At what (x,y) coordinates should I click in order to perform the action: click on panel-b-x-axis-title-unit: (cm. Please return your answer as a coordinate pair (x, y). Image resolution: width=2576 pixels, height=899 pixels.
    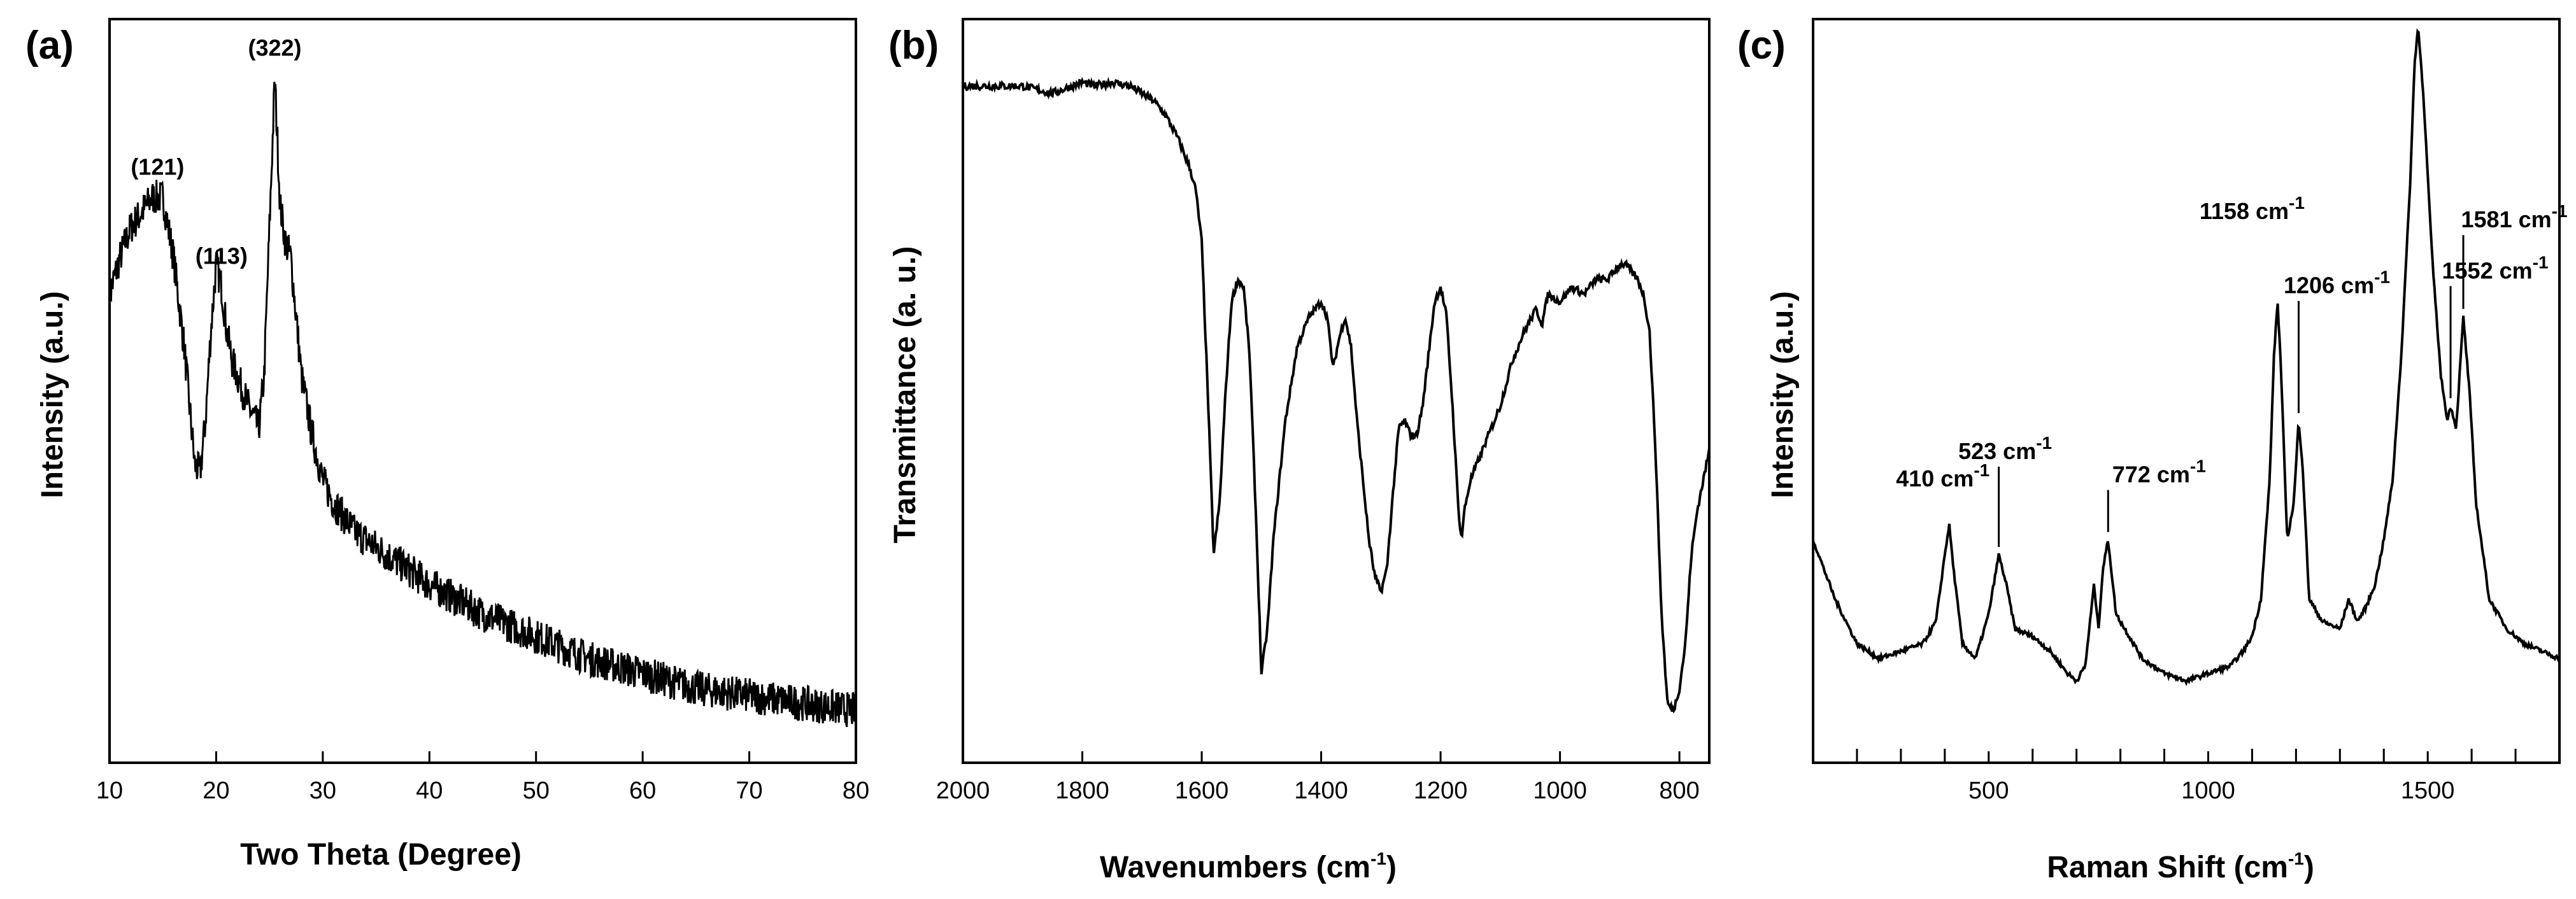
    Looking at the image, I should click on (1343, 868).